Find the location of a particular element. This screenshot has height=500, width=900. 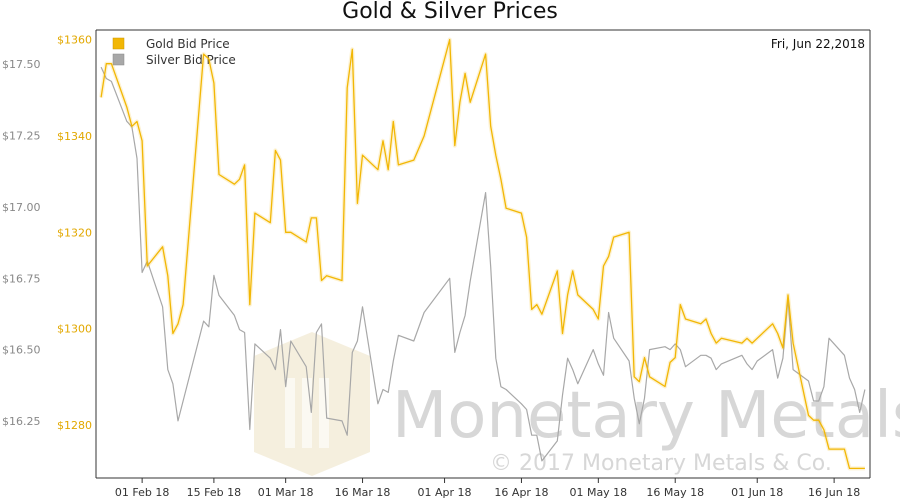

x-tick-label: 01 Apr 18 is located at coordinates (445, 492).